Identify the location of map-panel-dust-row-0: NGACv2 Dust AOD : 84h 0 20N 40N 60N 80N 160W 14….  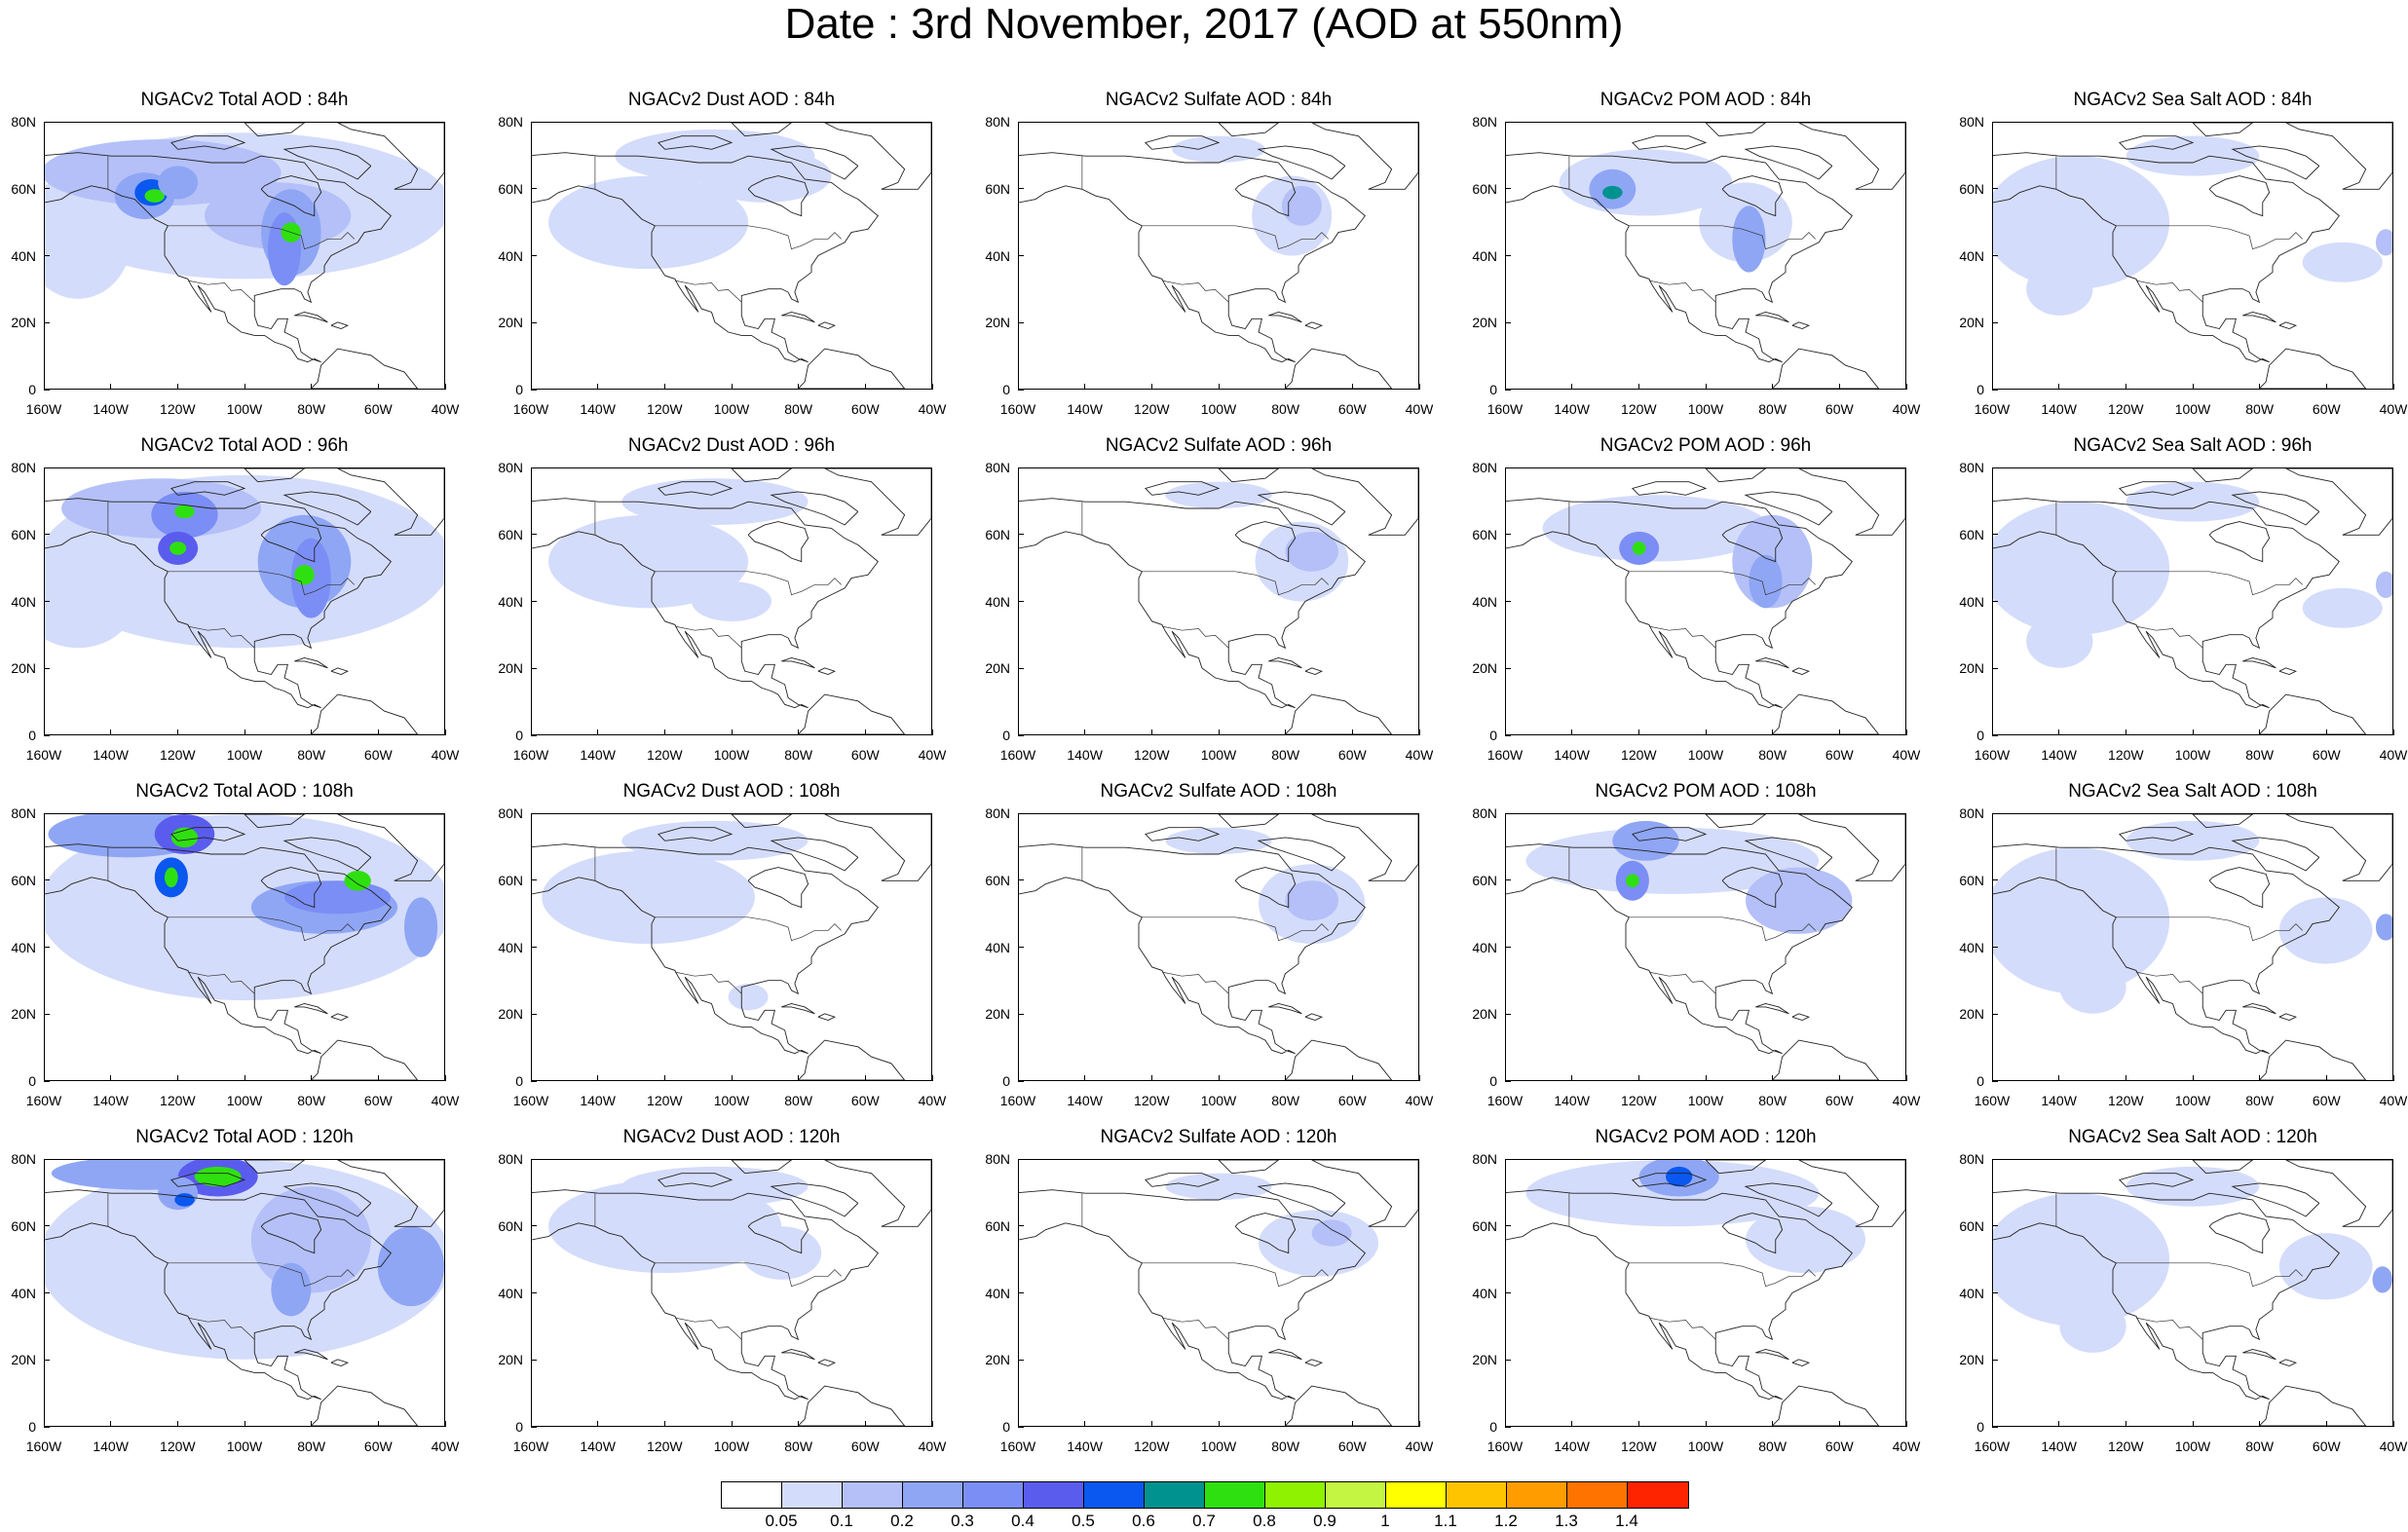
(722, 253).